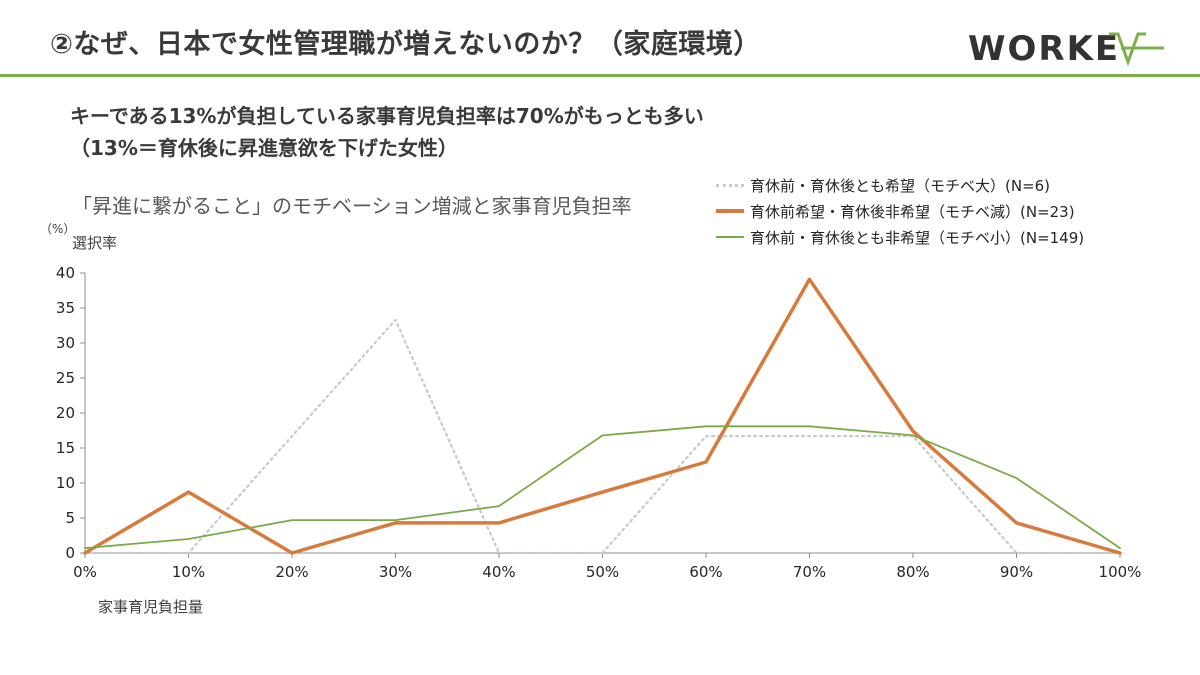 This screenshot has width=1200, height=675. What do you see at coordinates (70, 553) in the screenshot?
I see `y-tick-label: 0` at bounding box center [70, 553].